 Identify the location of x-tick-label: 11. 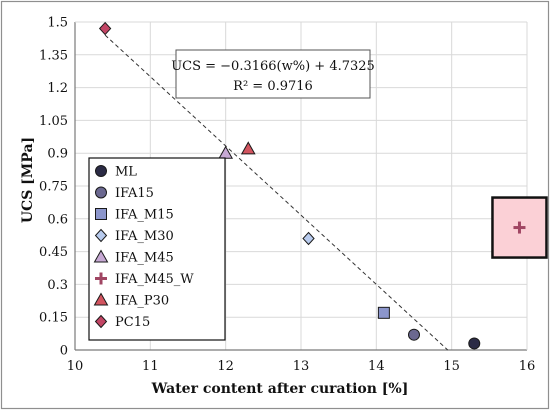
(150, 366).